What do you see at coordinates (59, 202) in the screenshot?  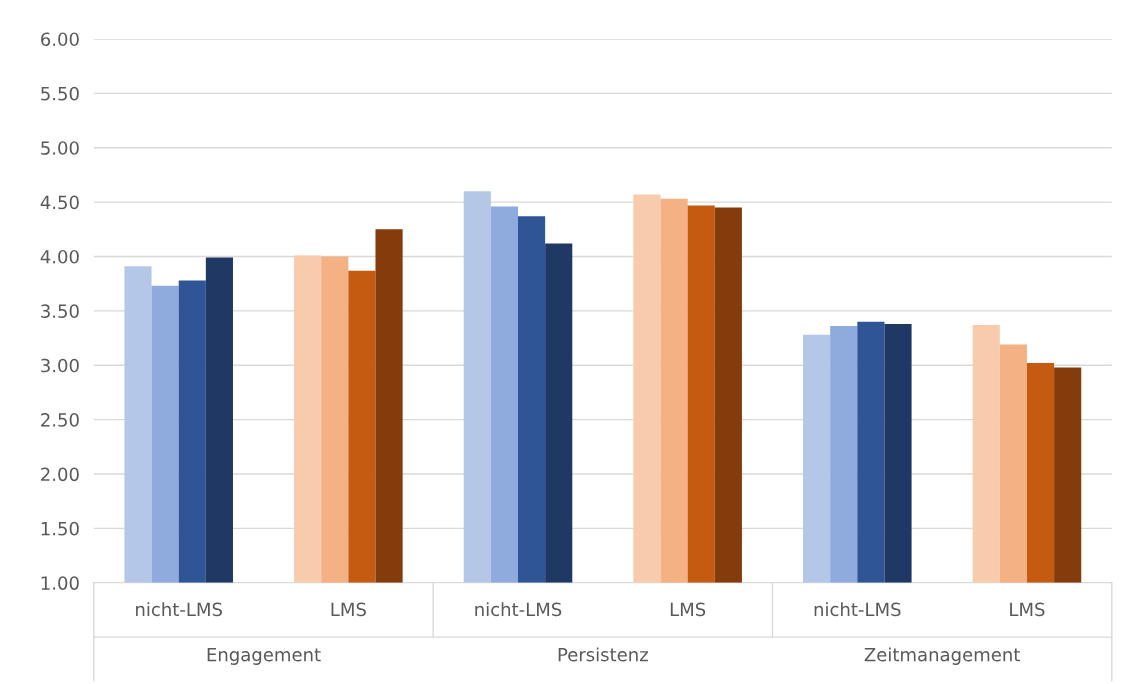 I see `y-tick-label: 4.50` at bounding box center [59, 202].